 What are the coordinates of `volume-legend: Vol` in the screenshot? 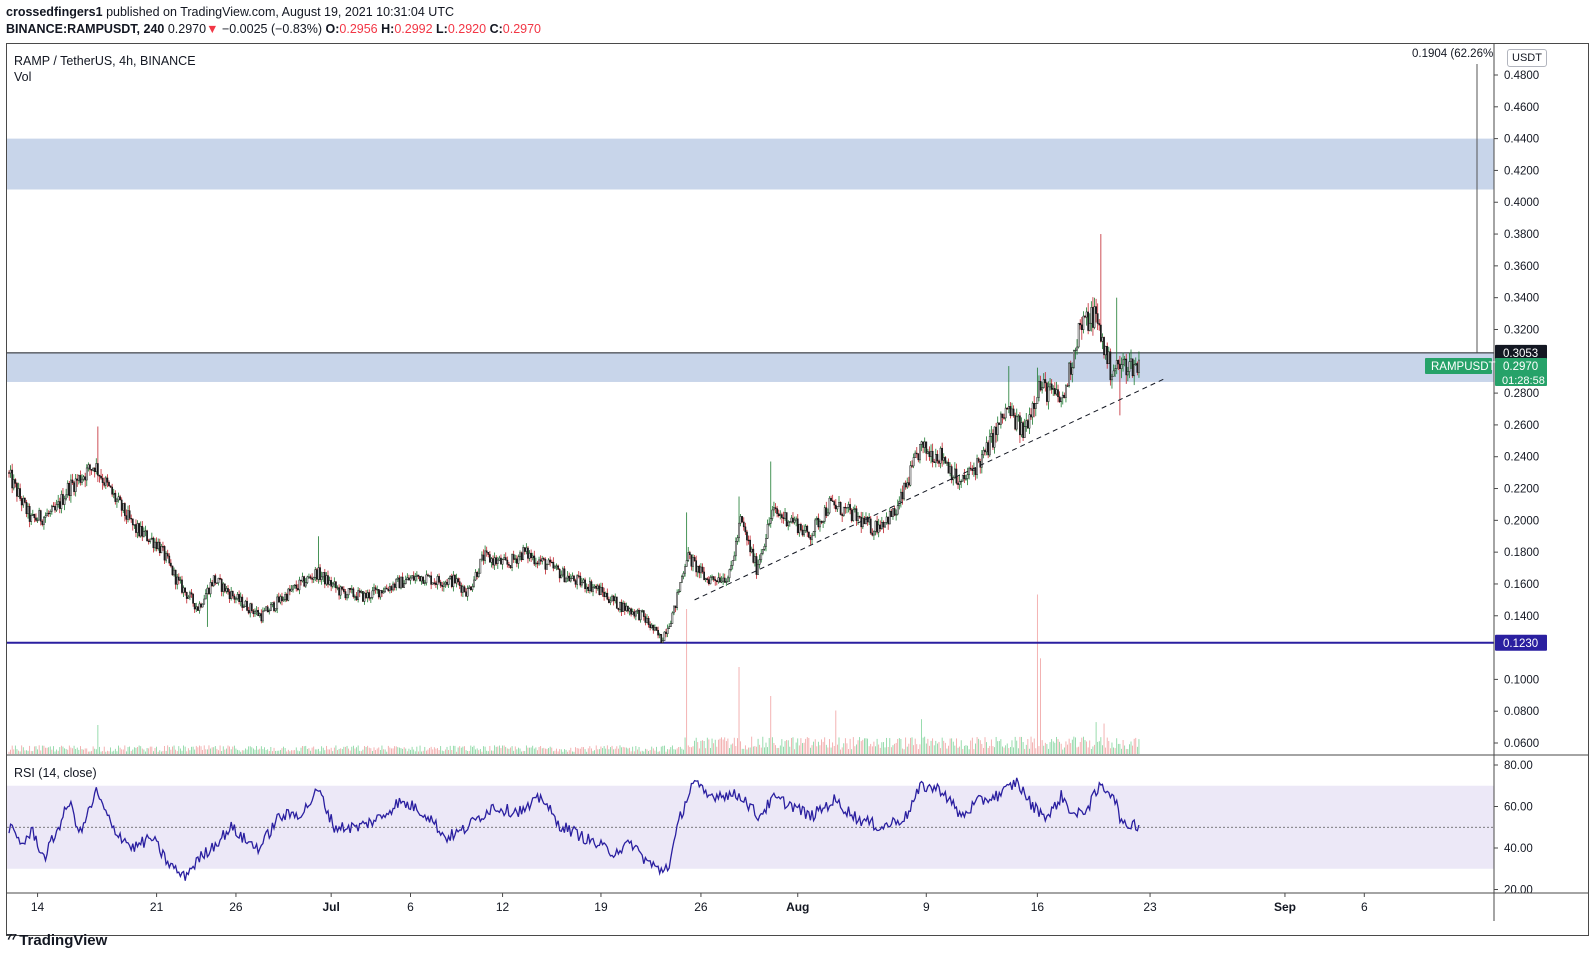 It's located at (23, 77).